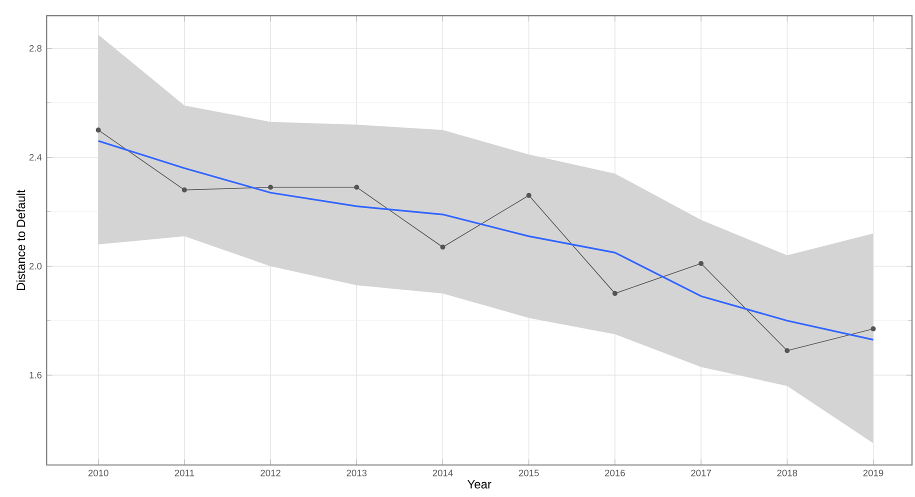  Describe the element at coordinates (35, 48) in the screenshot. I see `y-tick-label: 2.8` at that location.